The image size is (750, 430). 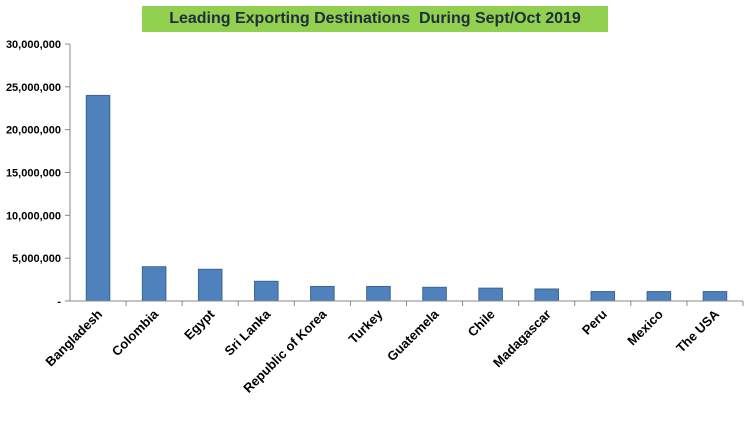 I want to click on x-tick-label: Madagascar, so click(x=522, y=339).